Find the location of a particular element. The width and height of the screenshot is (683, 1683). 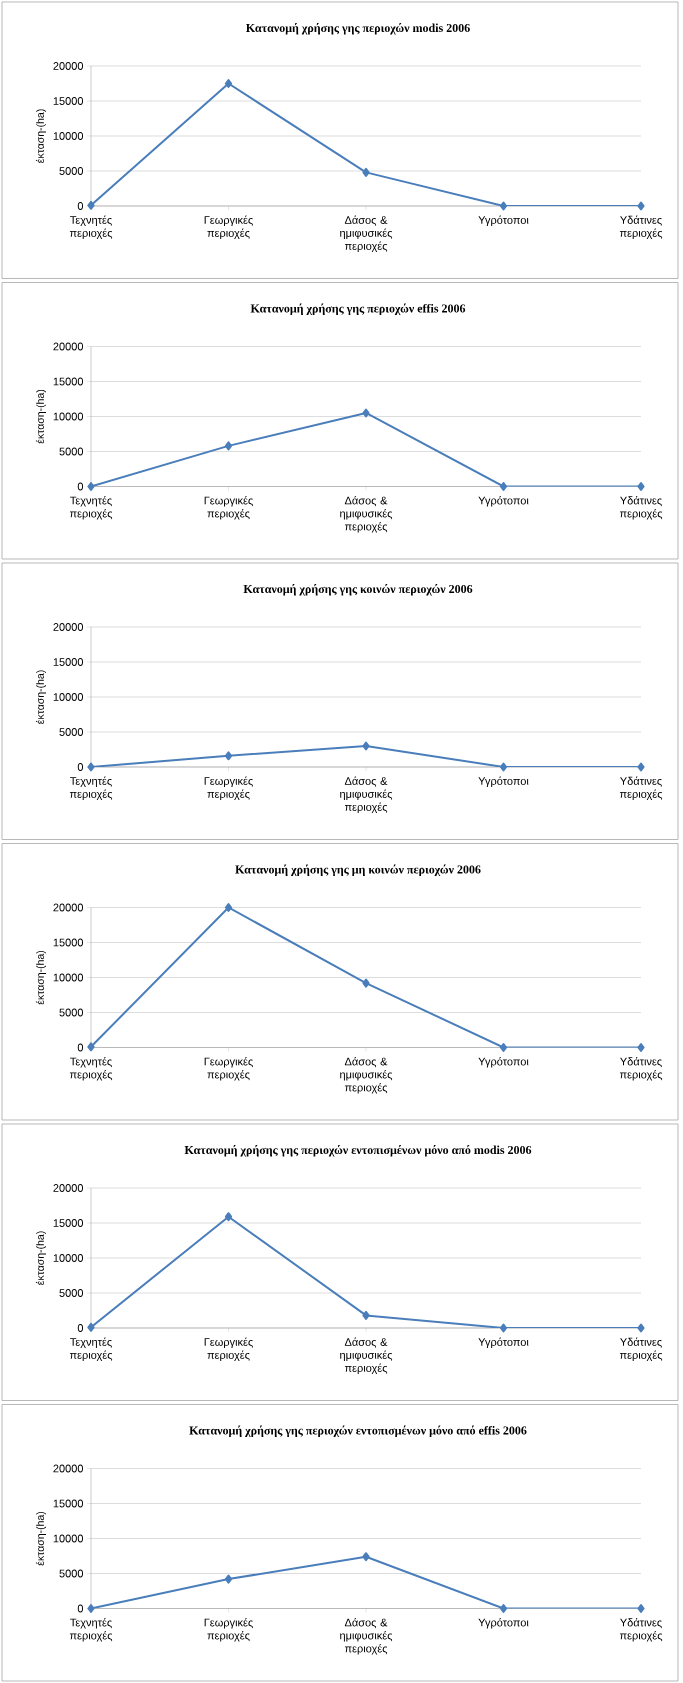

chart-title: Κατανομή χρήσης γης περιοχών εντοπισμένων μόνο από modis 2006 is located at coordinates (358, 1150).